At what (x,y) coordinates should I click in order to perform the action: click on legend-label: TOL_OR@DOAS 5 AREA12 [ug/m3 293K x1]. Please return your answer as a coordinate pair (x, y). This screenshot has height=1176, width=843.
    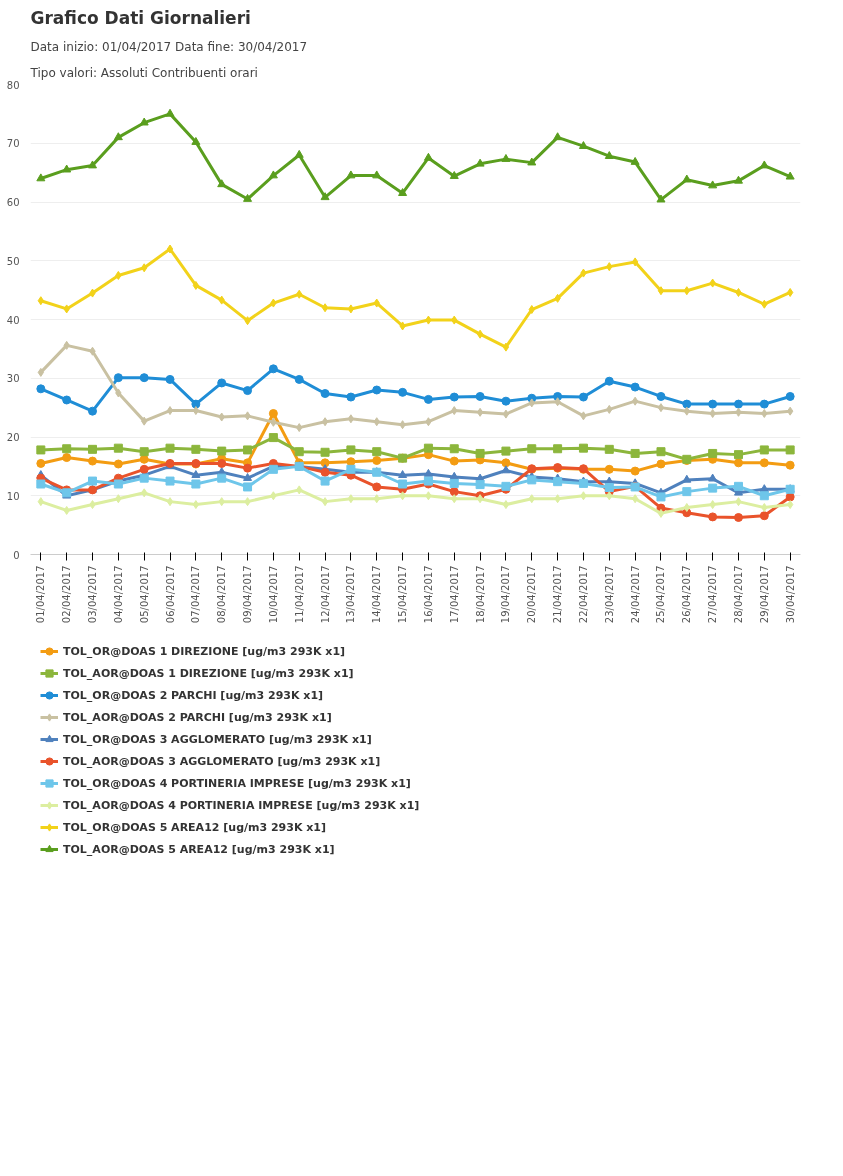
    Looking at the image, I should click on (195, 827).